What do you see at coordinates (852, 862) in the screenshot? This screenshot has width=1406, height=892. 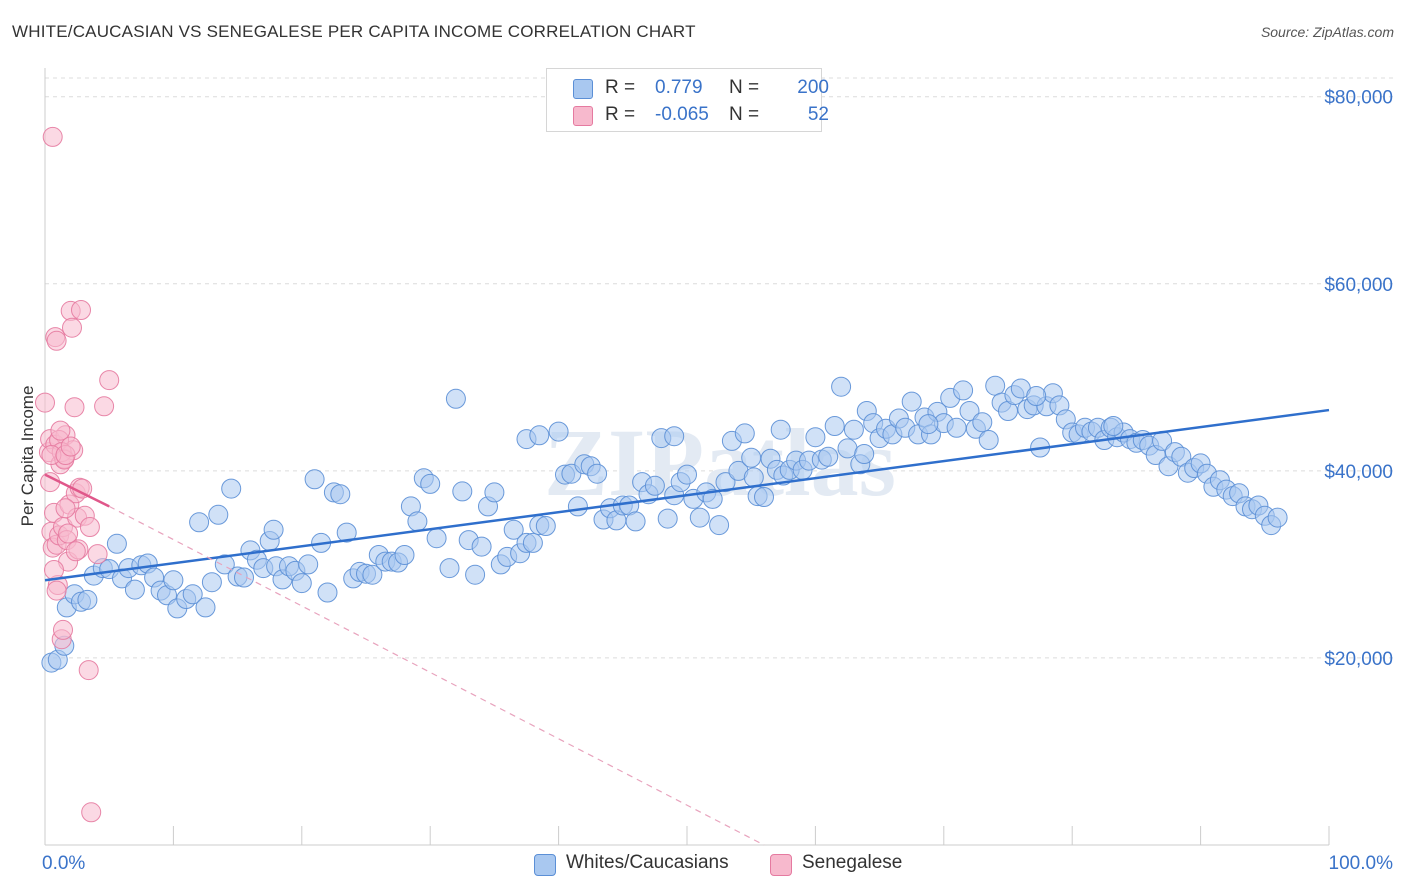 I see `bottom-legend-label-senegalese: Senegalese` at bounding box center [852, 862].